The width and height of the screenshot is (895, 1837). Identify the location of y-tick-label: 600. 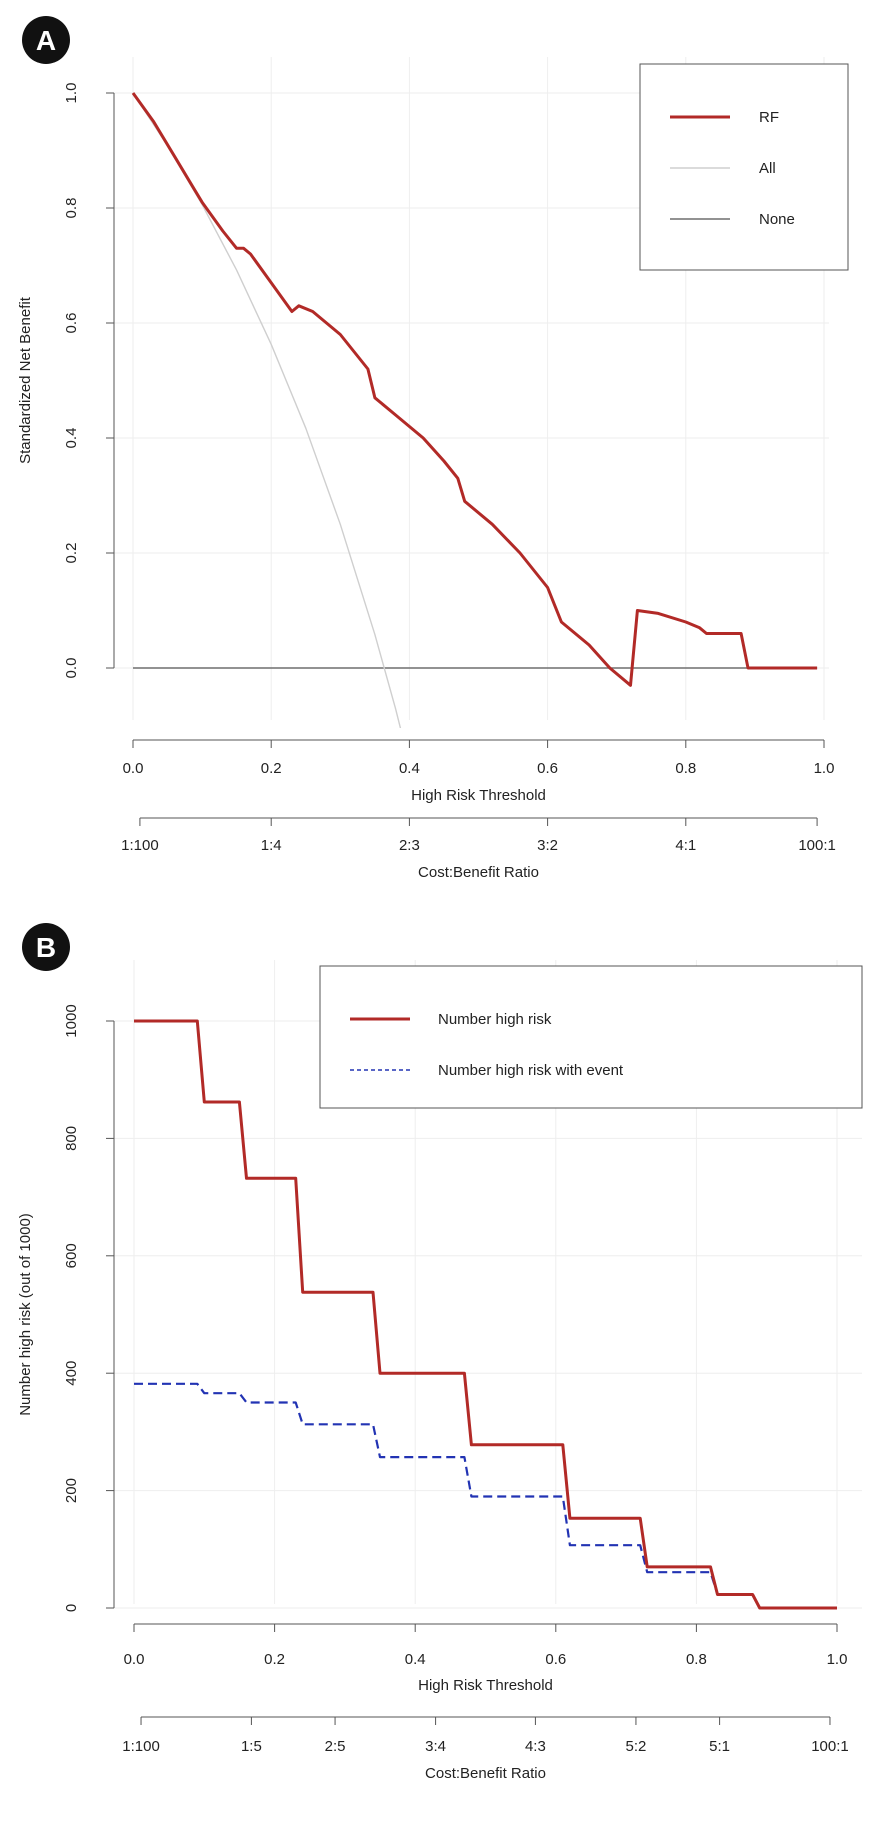
(71, 1255).